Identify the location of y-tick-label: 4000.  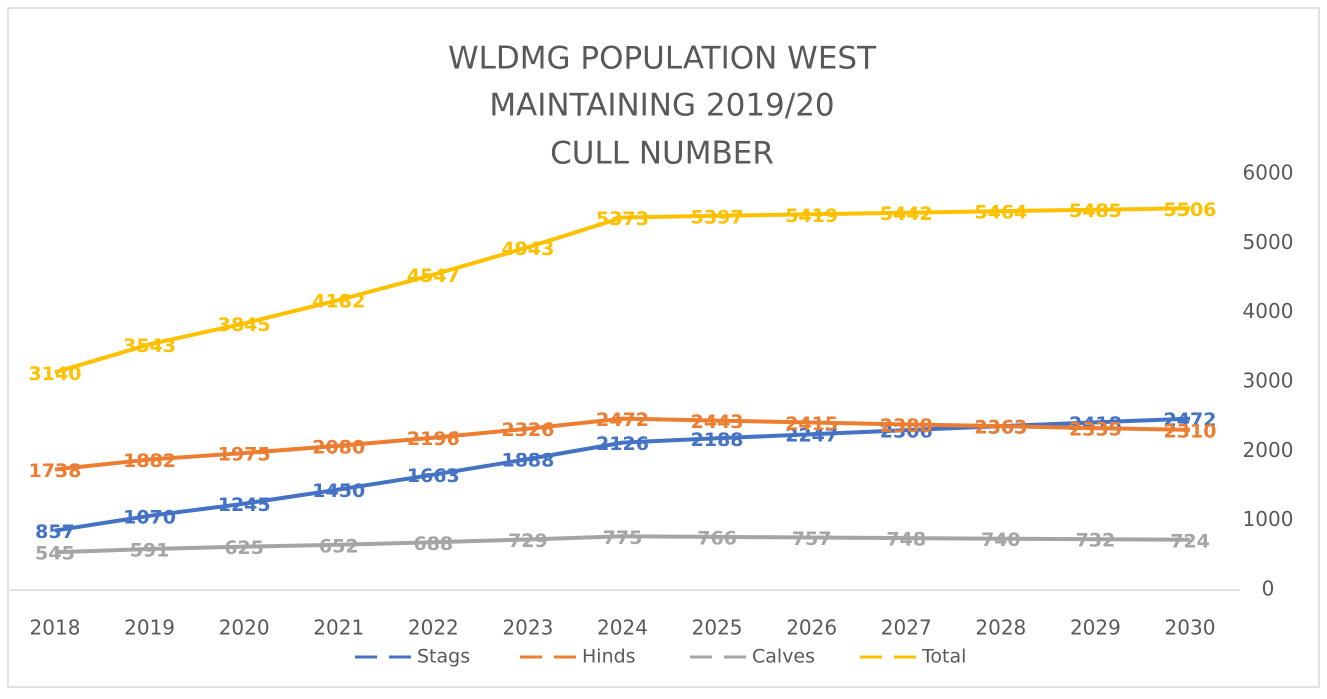
(1268, 311).